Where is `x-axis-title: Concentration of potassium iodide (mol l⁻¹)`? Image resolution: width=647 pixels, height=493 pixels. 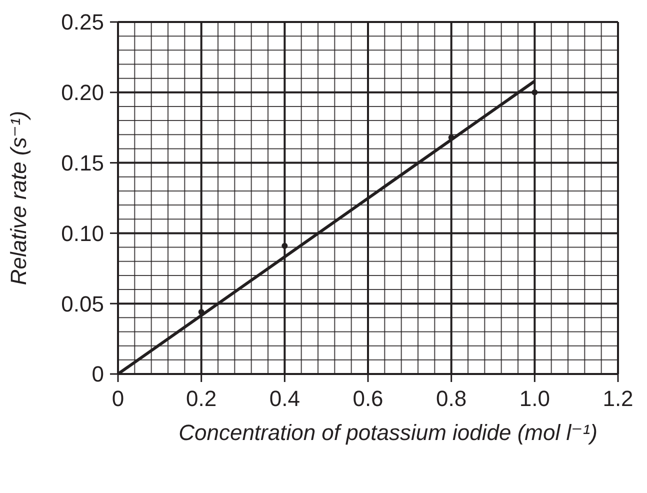 x-axis-title: Concentration of potassium iodide (mol l⁻¹) is located at coordinates (388, 432).